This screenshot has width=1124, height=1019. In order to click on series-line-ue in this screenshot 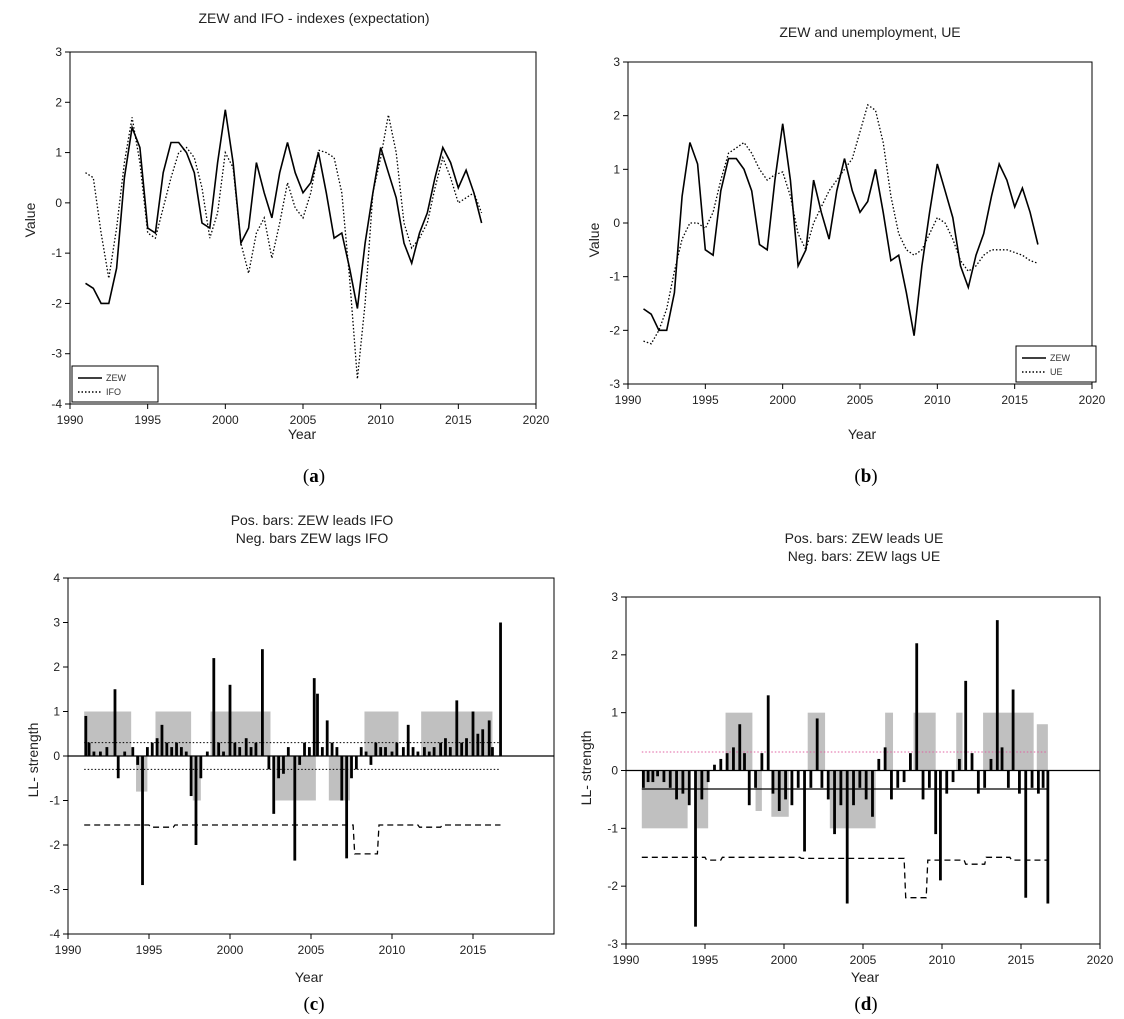, I will do `click(841, 224)`.